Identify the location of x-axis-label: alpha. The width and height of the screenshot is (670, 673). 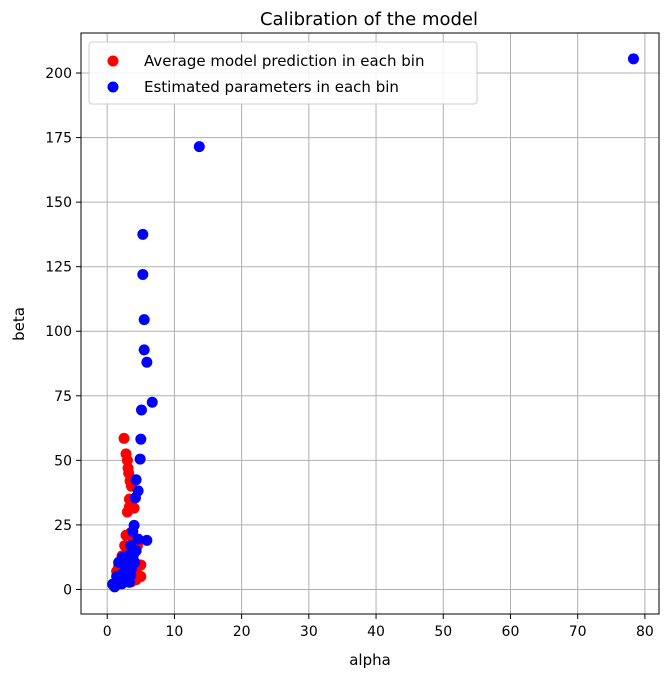
(370, 660).